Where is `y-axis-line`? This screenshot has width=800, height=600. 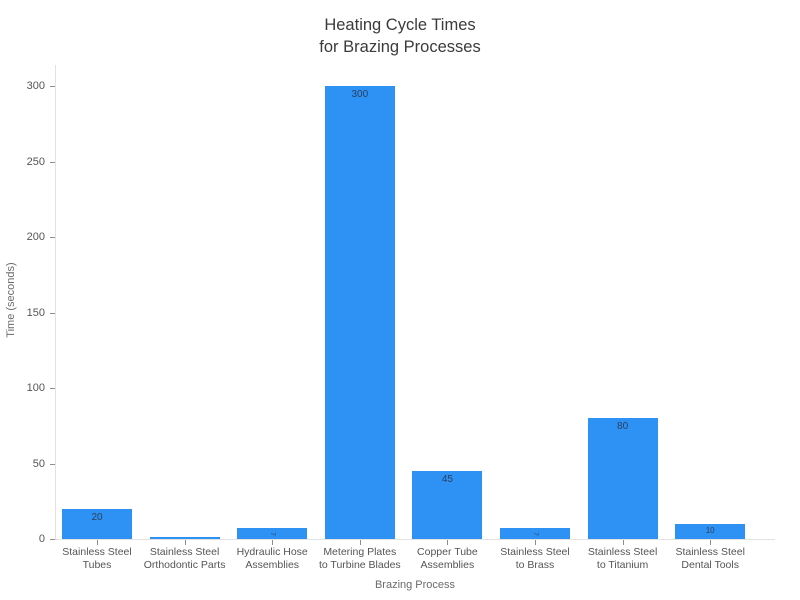 y-axis-line is located at coordinates (55, 302).